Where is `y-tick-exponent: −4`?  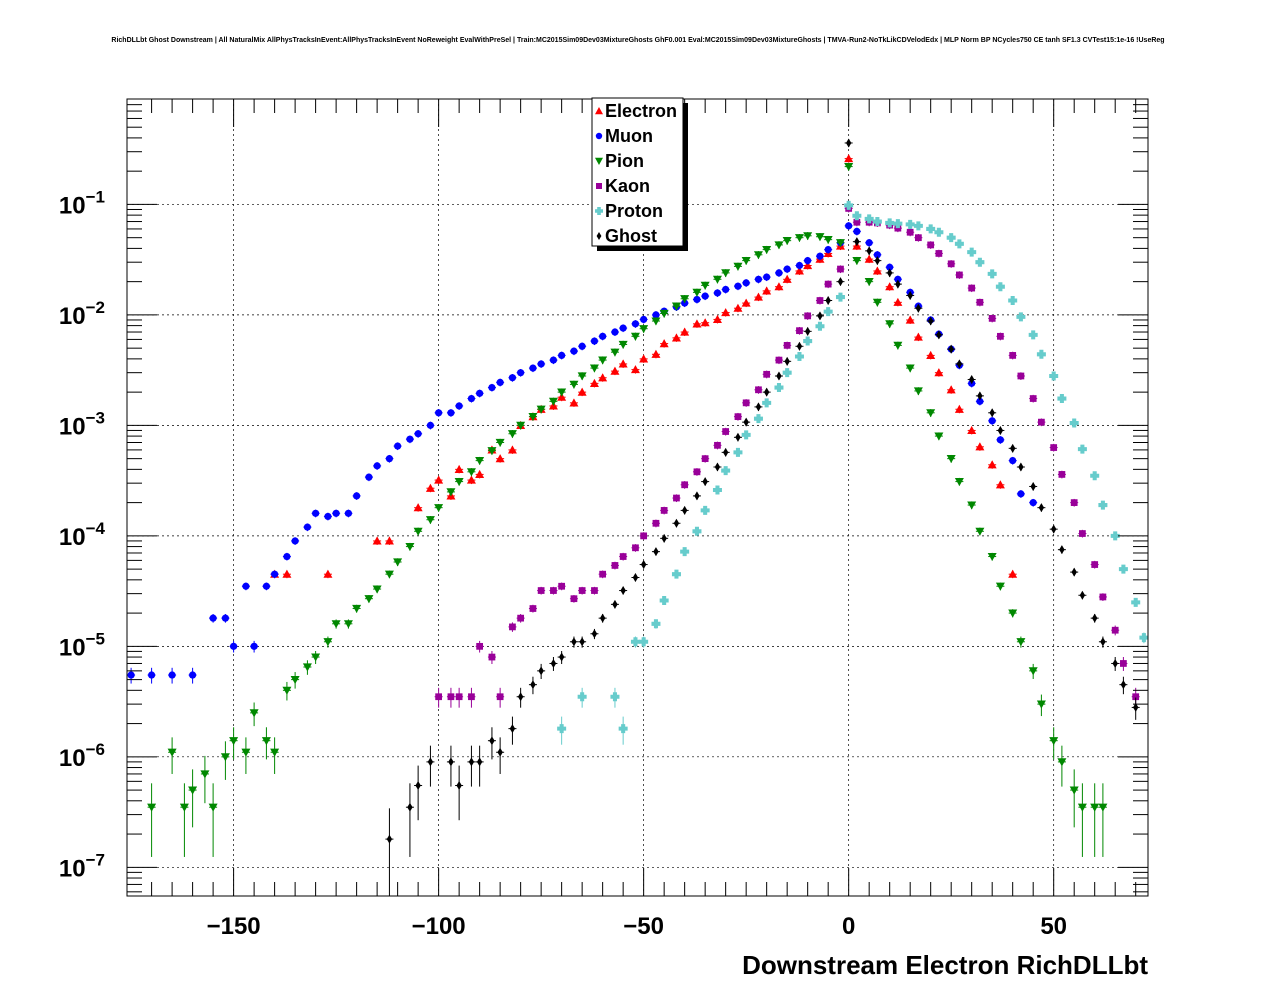 y-tick-exponent: −4 is located at coordinates (96, 528).